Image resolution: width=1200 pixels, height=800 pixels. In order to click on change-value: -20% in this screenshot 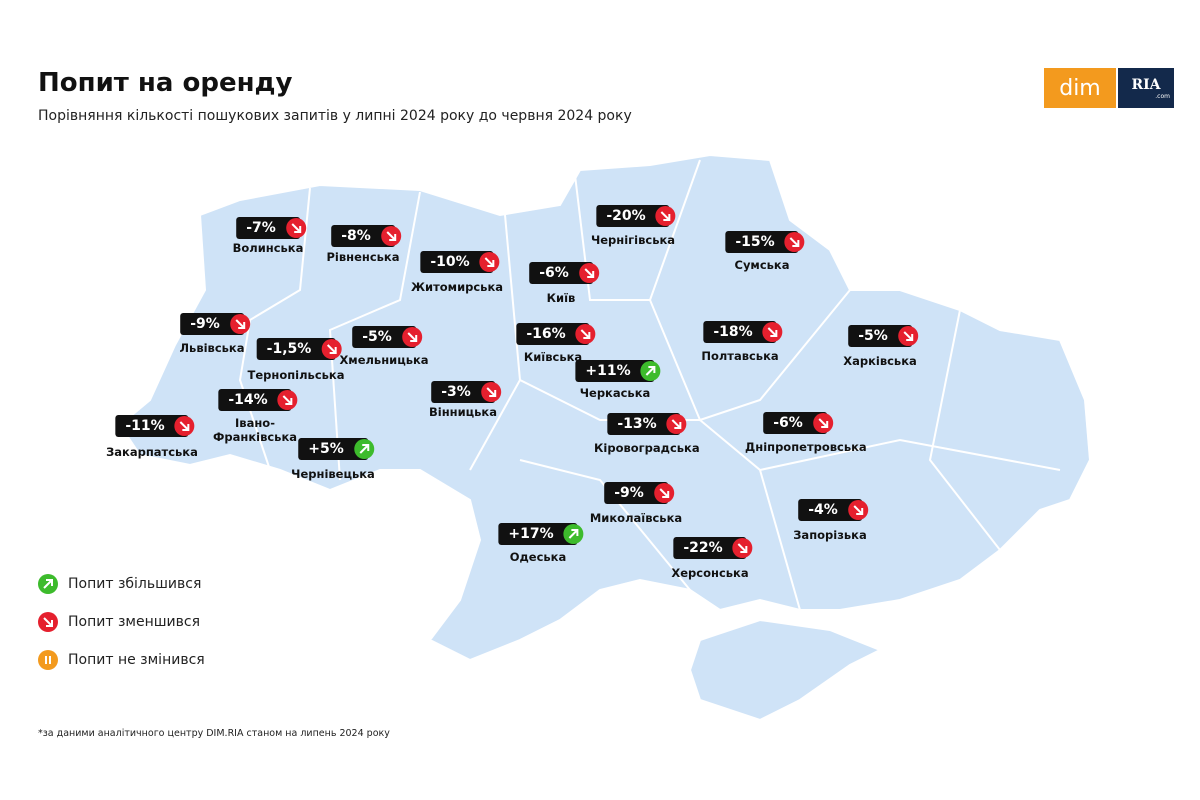, I will do `click(626, 216)`.